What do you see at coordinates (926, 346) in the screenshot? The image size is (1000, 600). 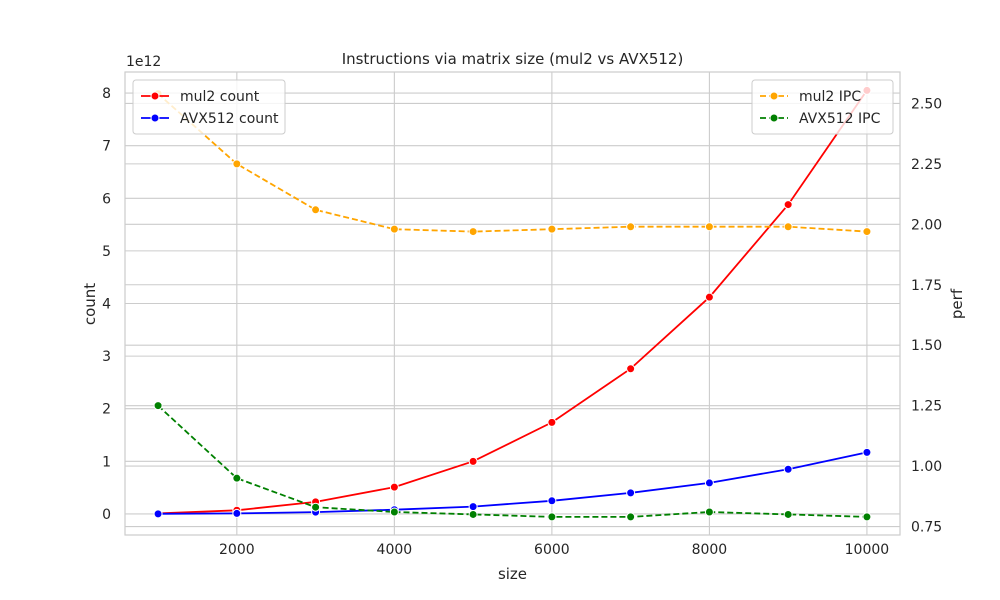 I see `y-right-tick-label: 1.50` at bounding box center [926, 346].